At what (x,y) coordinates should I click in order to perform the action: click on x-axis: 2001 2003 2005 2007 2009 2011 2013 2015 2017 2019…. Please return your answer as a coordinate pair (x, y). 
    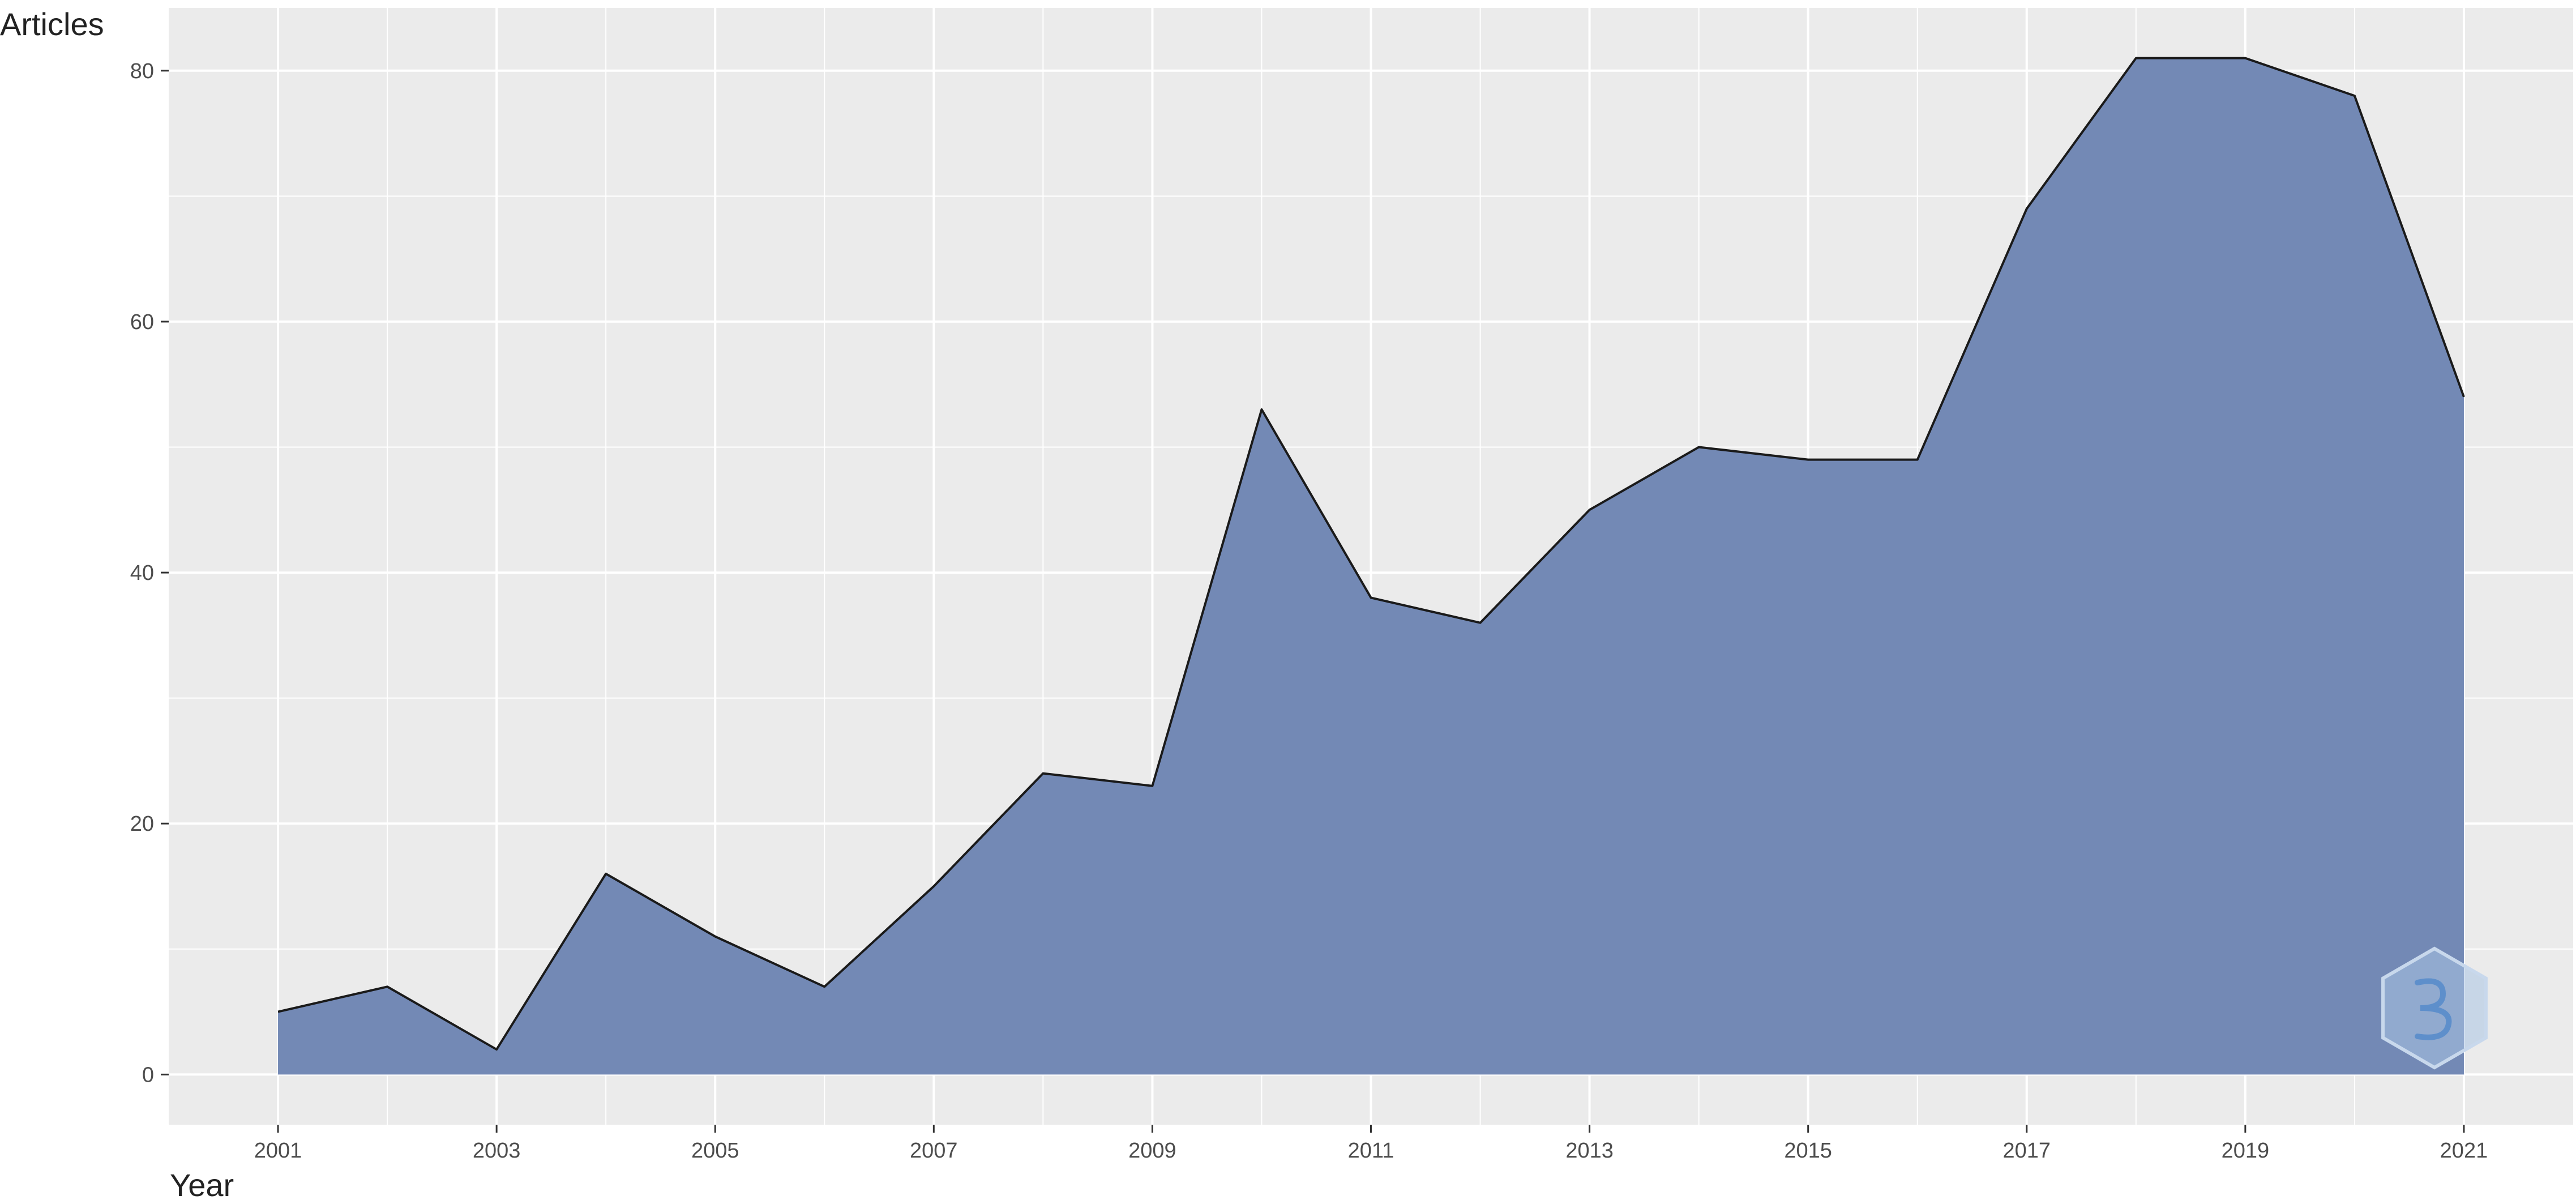
    Looking at the image, I should click on (1371, 1144).